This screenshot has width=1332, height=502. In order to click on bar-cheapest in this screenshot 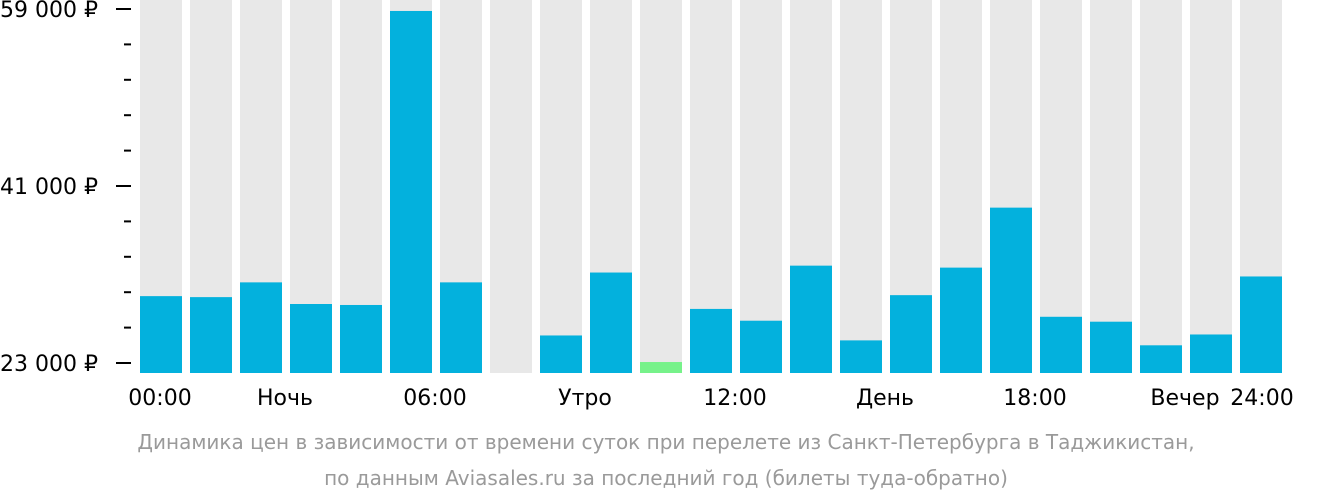, I will do `click(661, 367)`.